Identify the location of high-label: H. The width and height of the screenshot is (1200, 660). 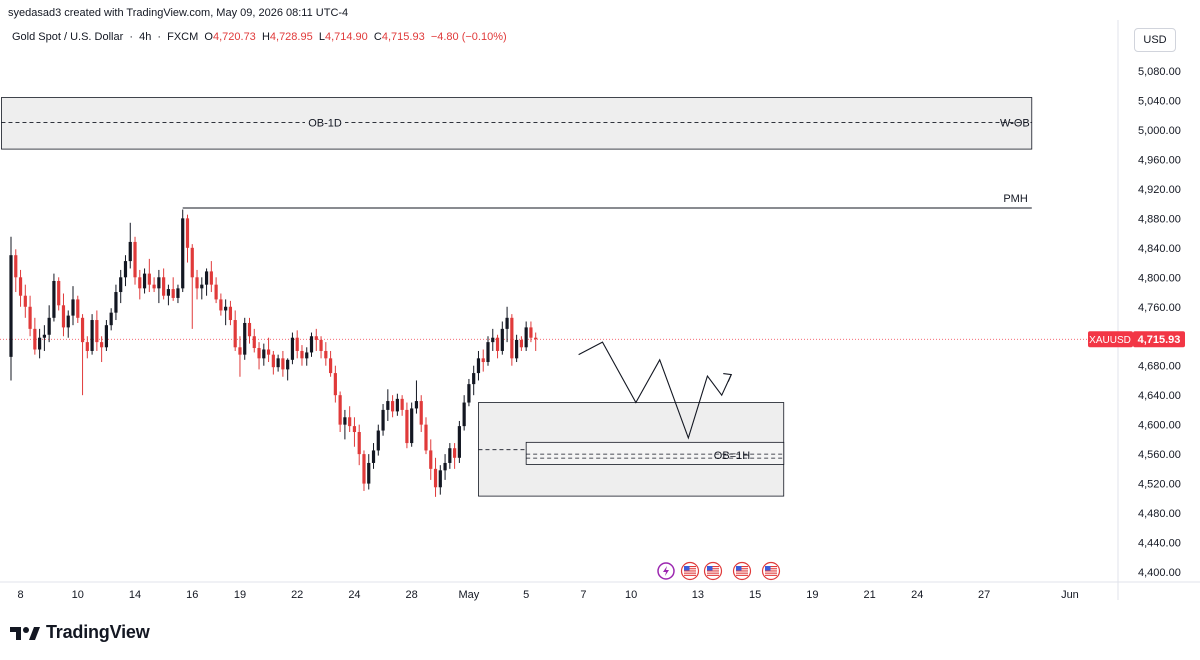
(265, 37).